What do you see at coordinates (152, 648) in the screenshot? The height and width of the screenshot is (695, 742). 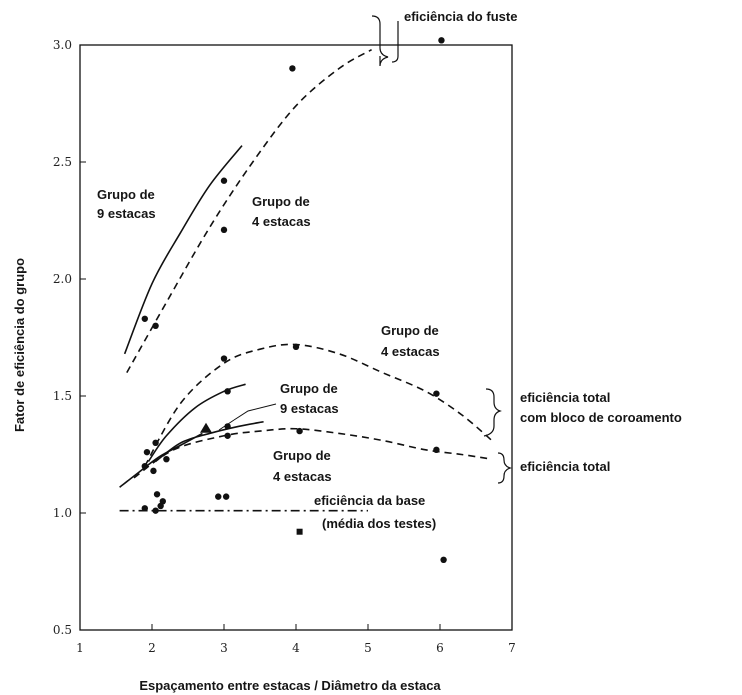 I see `x-tick-label: 2` at bounding box center [152, 648].